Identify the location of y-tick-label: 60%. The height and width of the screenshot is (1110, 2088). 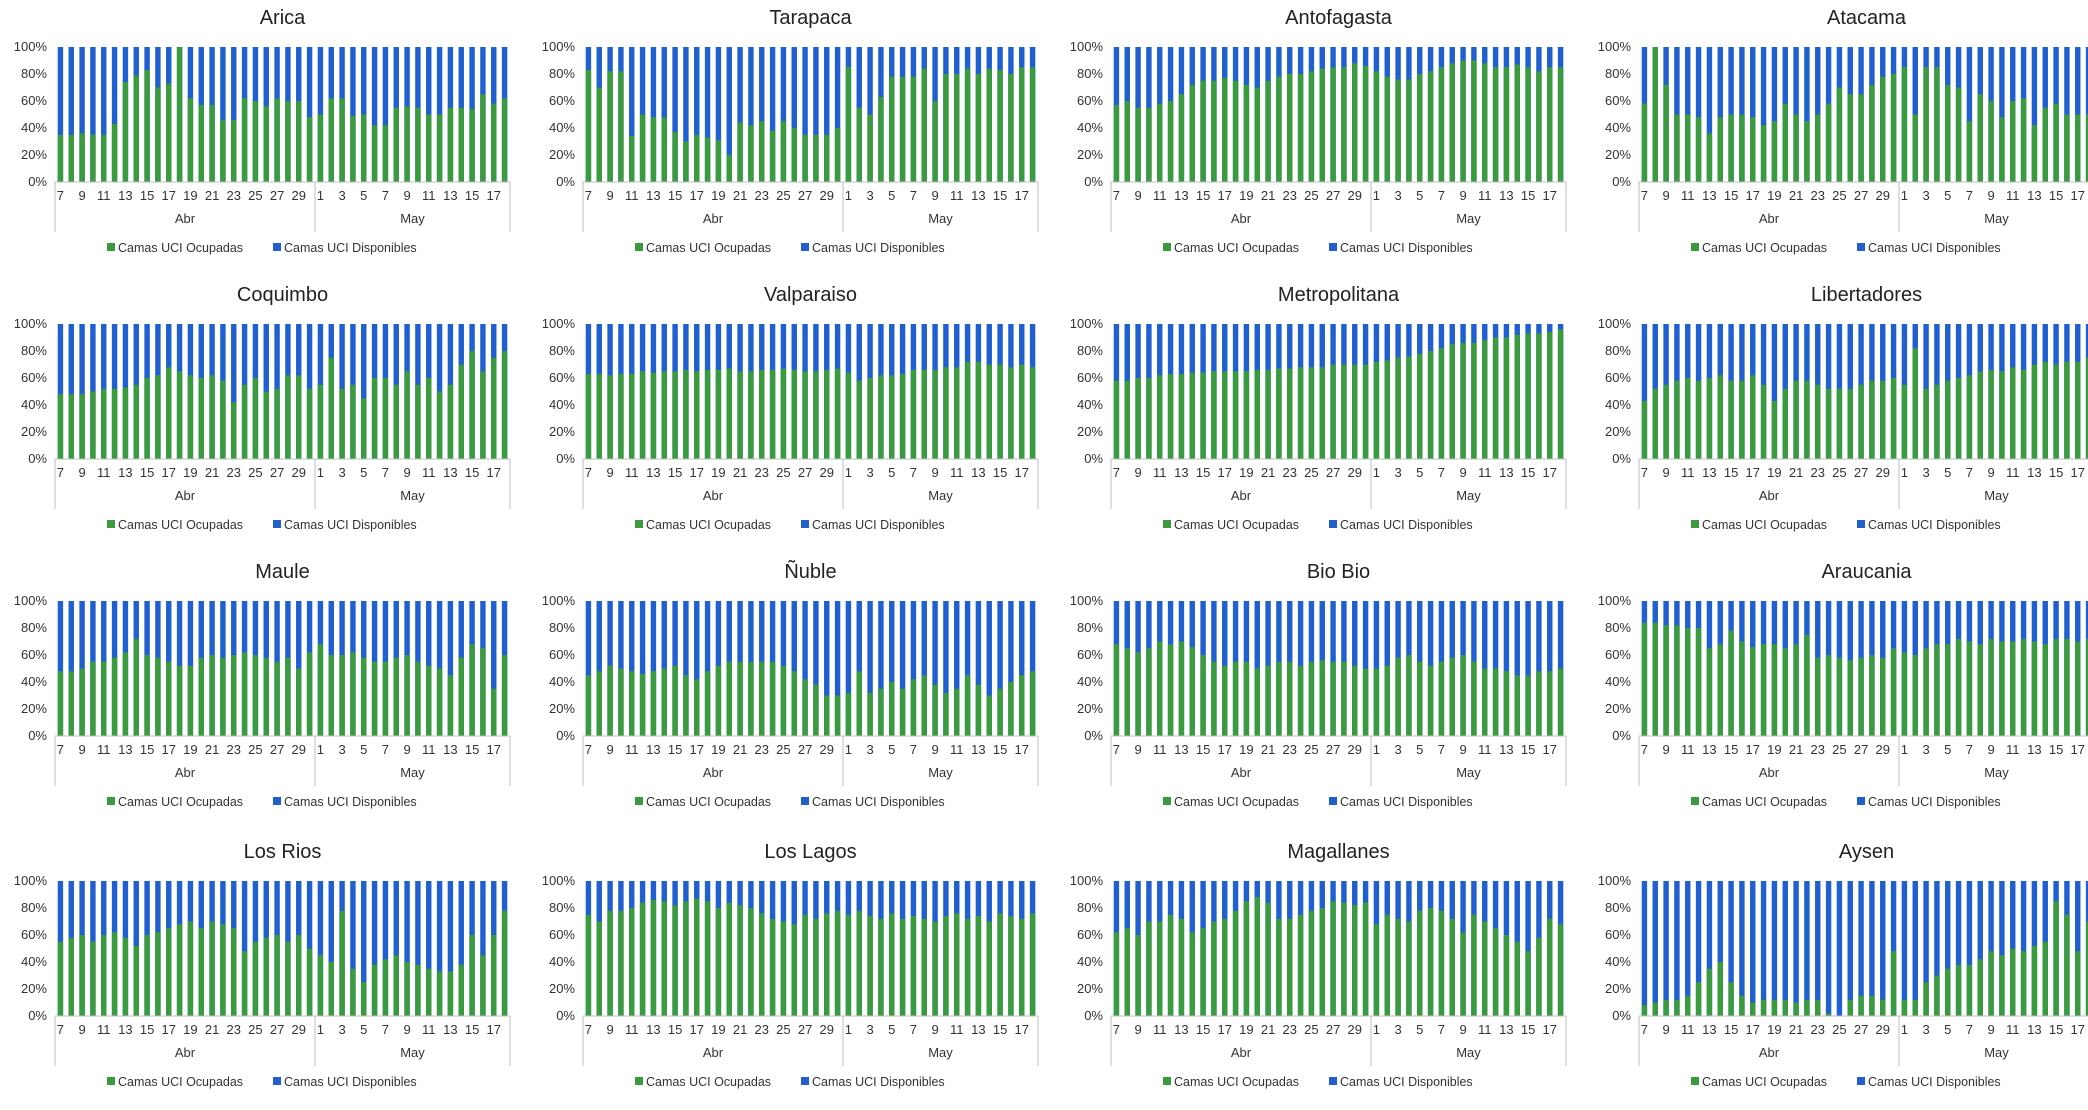
(1090, 100).